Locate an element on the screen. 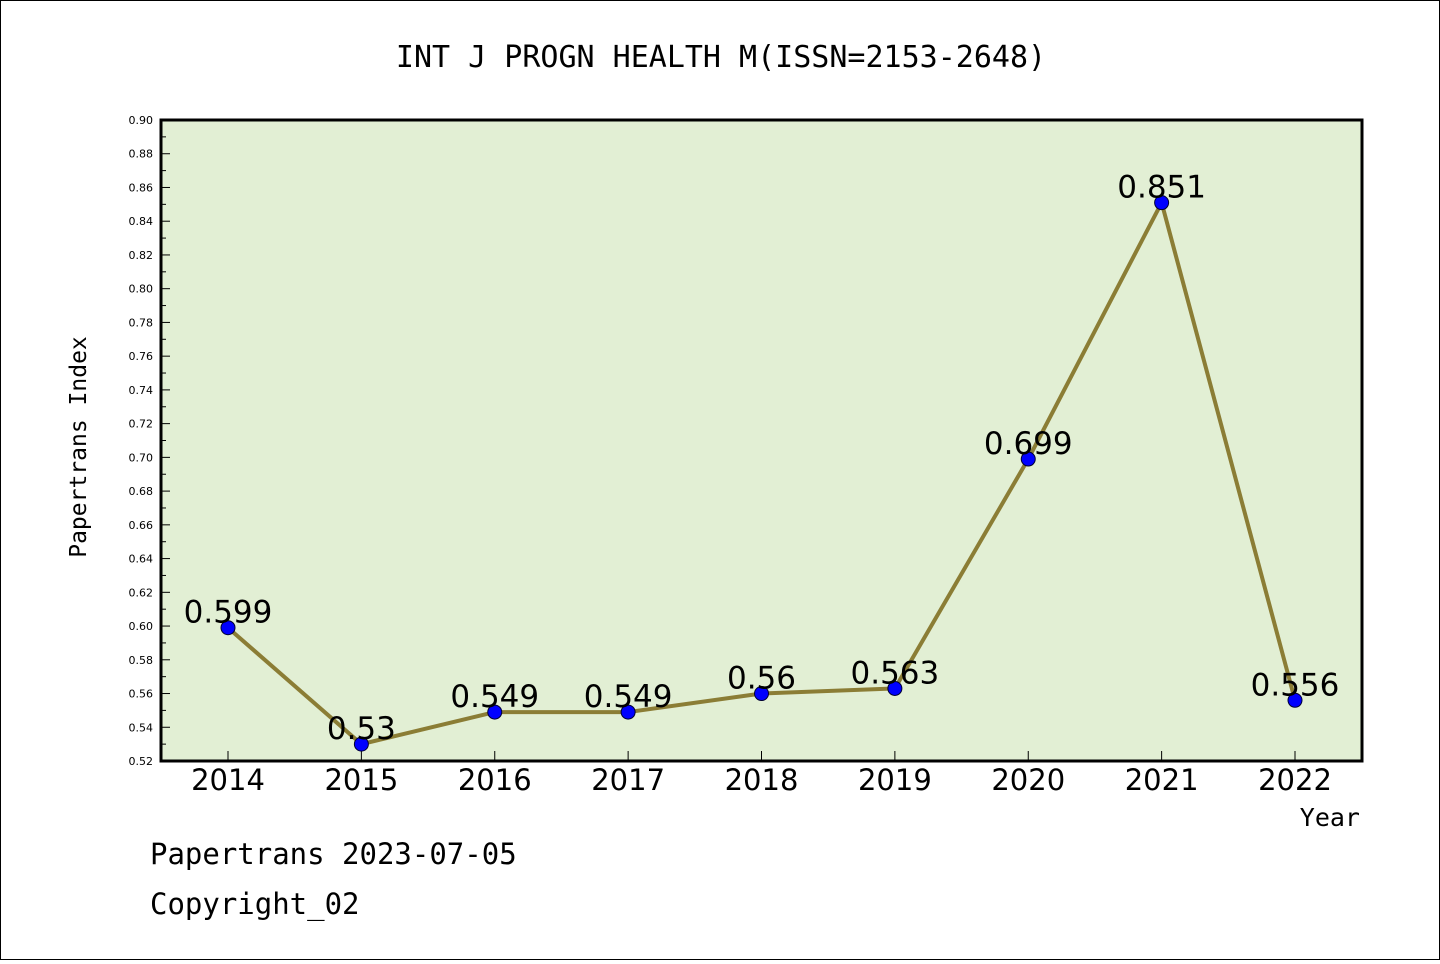  data-label: 0.556 is located at coordinates (1295, 685).